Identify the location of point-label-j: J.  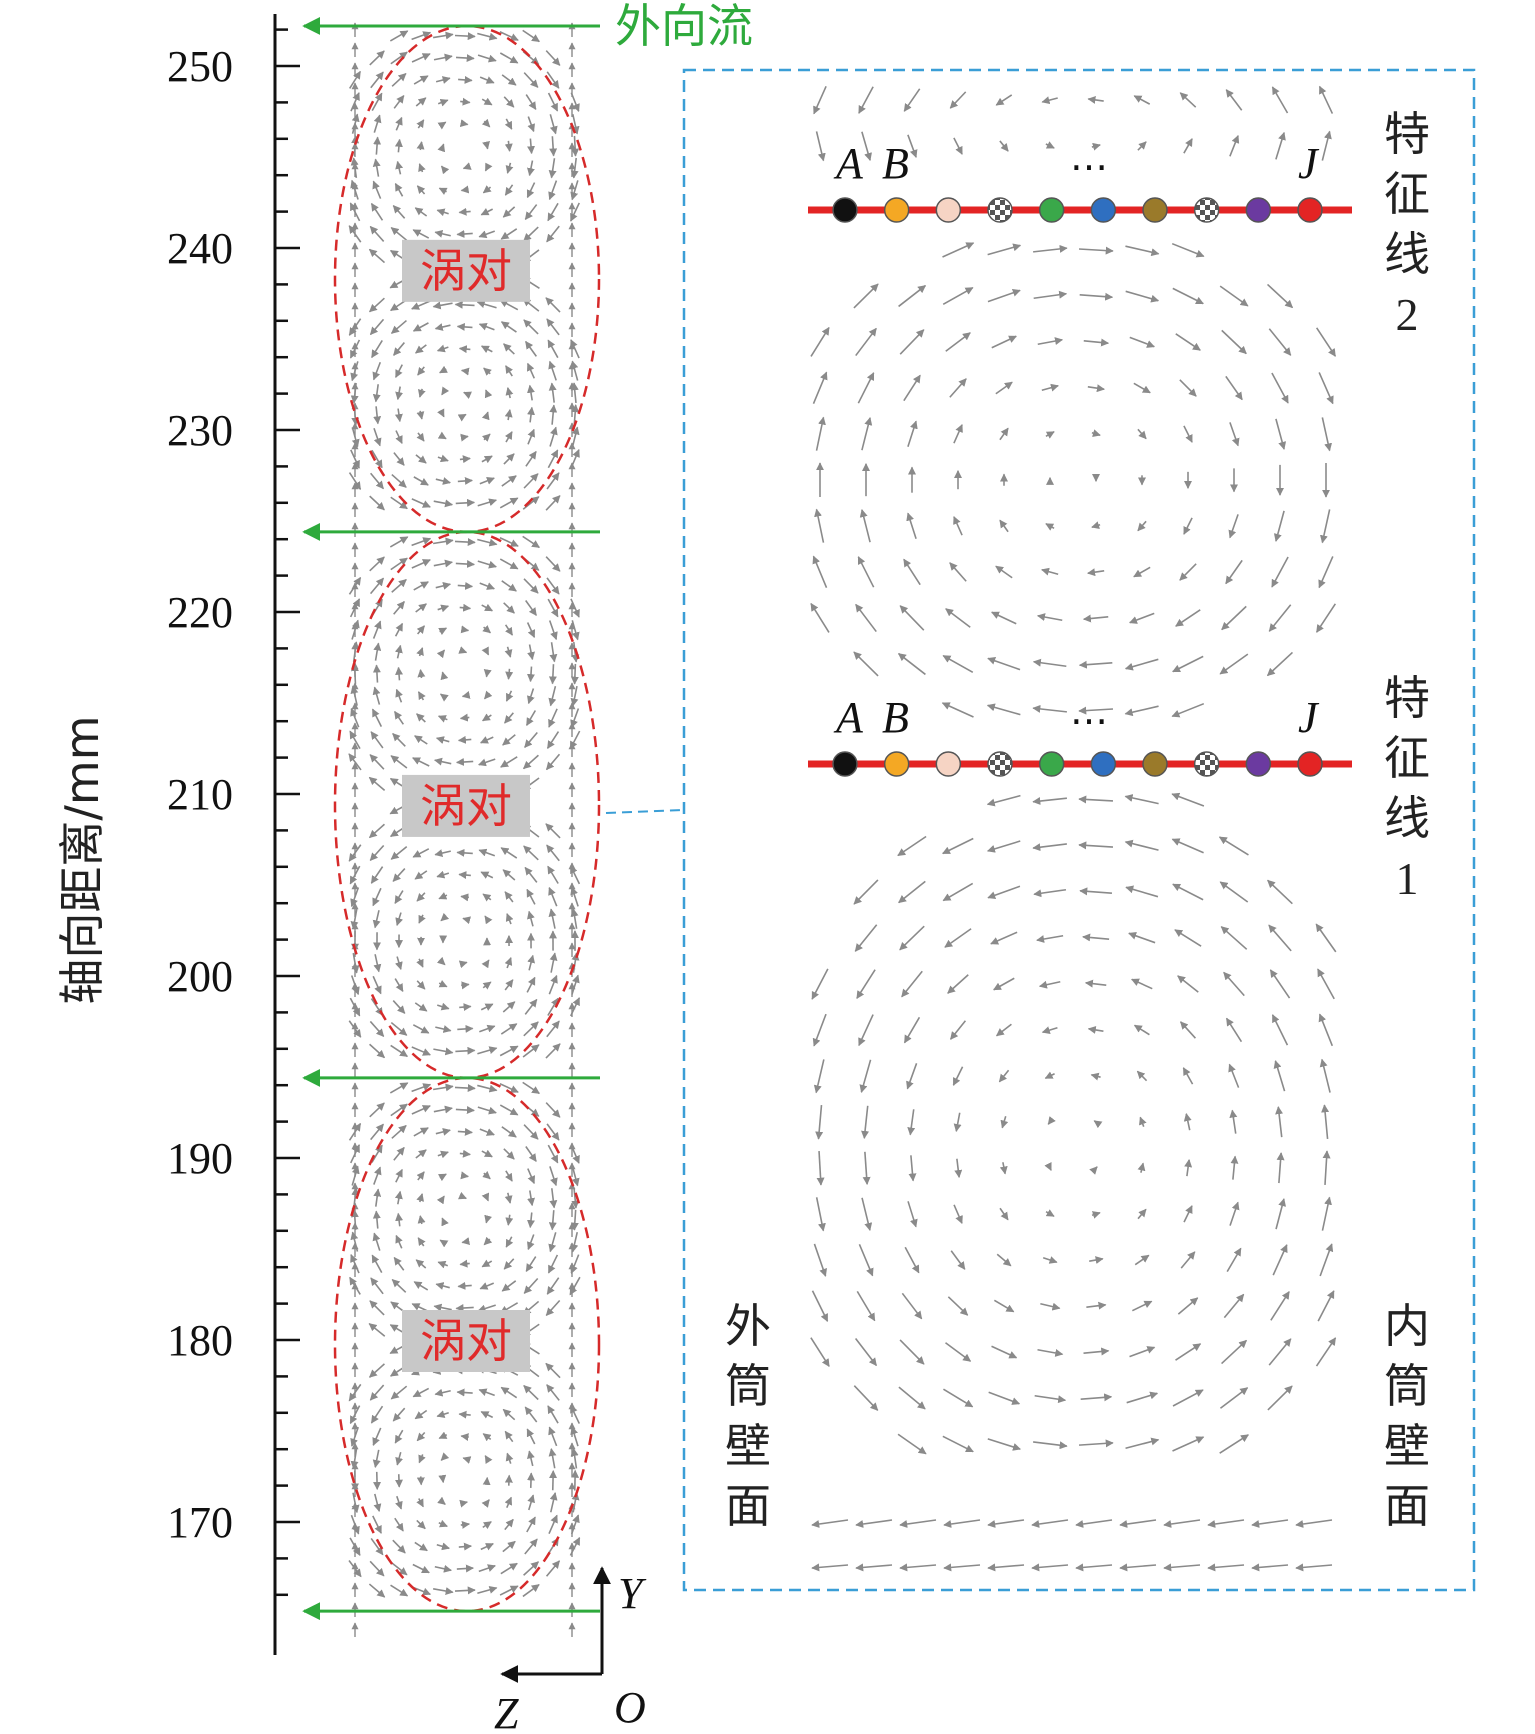
(1309, 163).